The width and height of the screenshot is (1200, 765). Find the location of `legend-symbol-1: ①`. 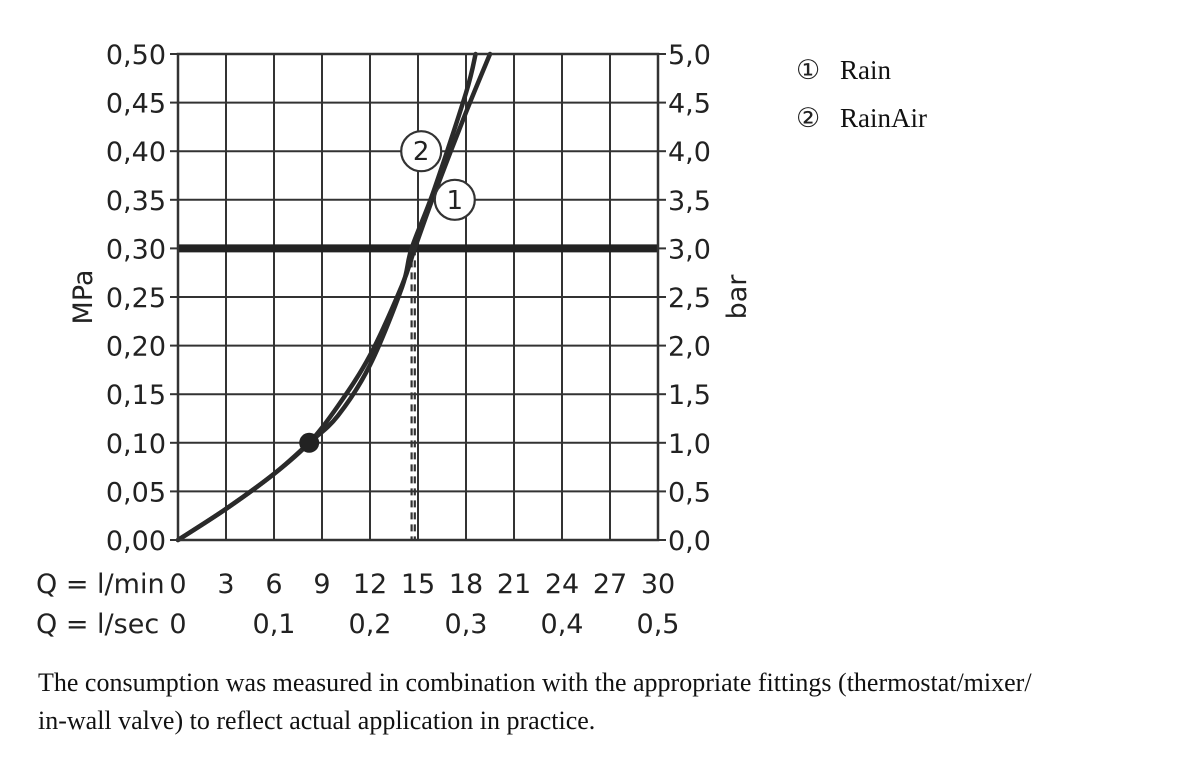

legend-symbol-1: ① is located at coordinates (808, 70).